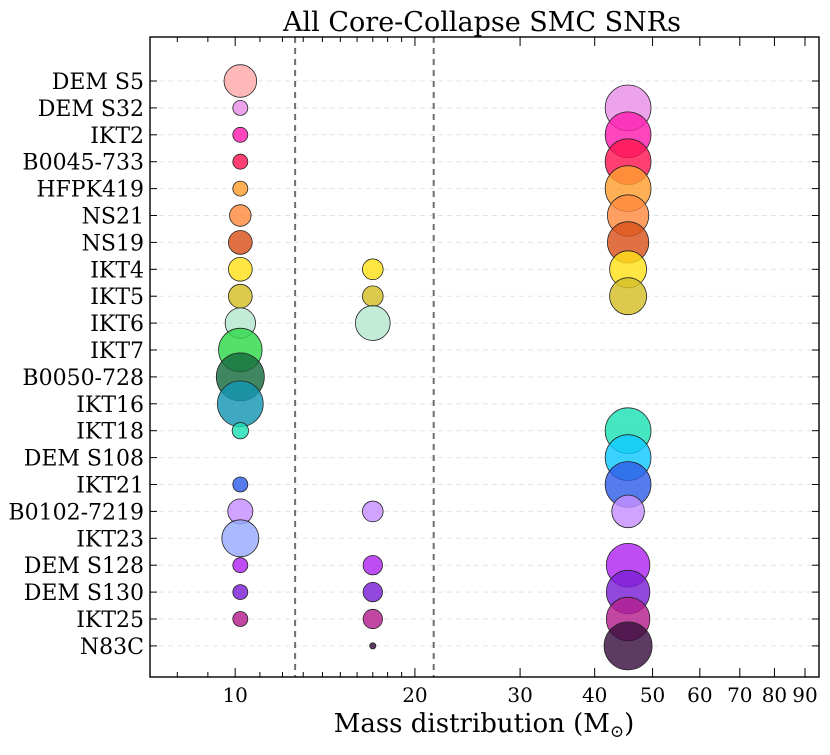  What do you see at coordinates (98, 82) in the screenshot?
I see `y-tick-label: DEM S5` at bounding box center [98, 82].